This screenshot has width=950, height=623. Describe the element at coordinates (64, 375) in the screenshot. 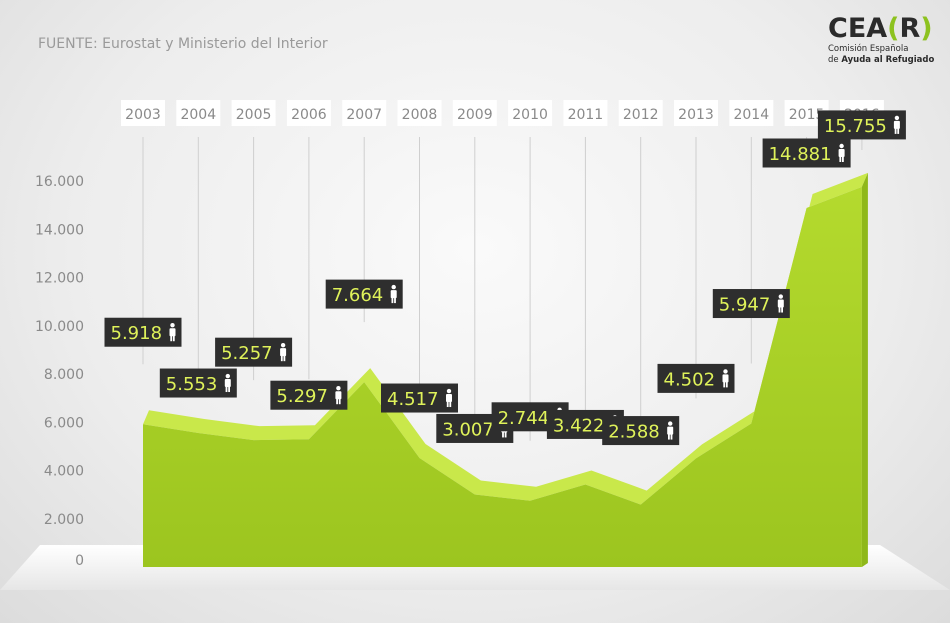

I see `y-tick-label: 8.000` at that location.